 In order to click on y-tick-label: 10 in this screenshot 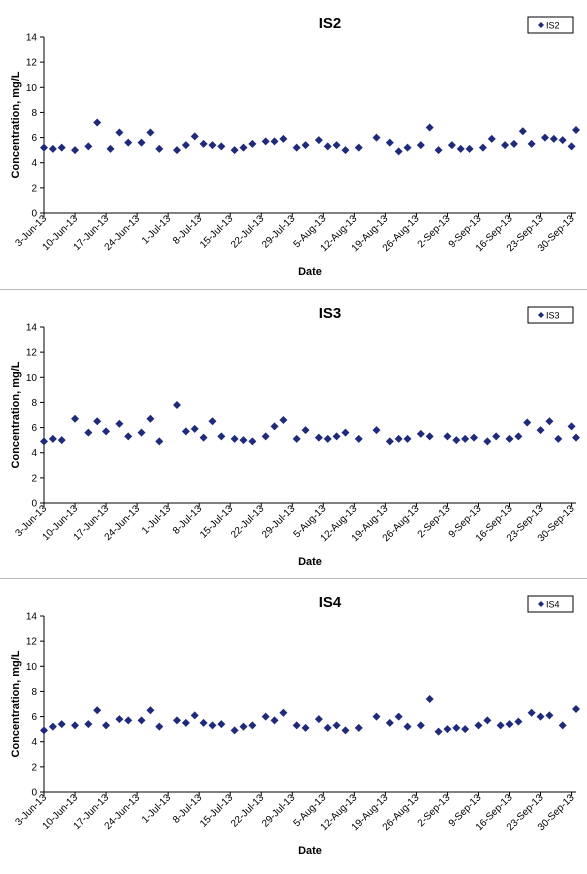, I will do `click(32, 667)`.